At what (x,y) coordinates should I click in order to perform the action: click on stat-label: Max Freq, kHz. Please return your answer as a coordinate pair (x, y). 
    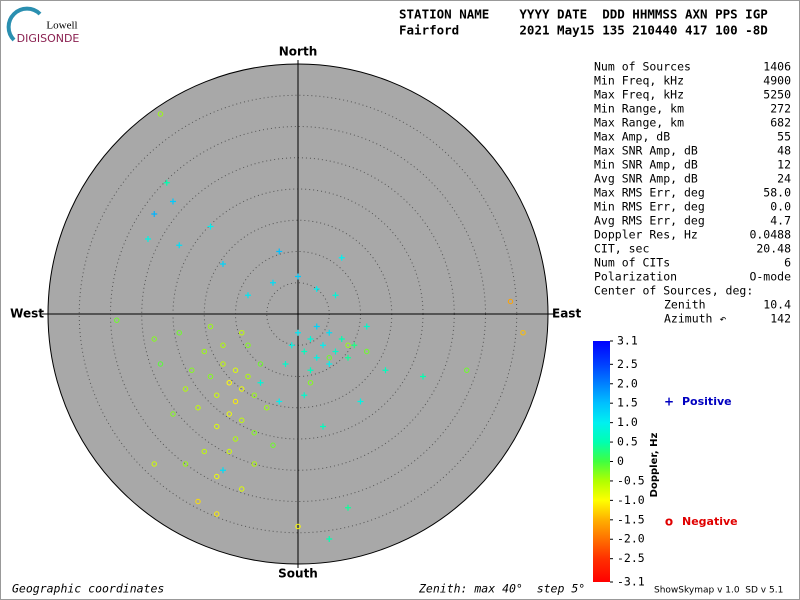
    Looking at the image, I should click on (639, 95).